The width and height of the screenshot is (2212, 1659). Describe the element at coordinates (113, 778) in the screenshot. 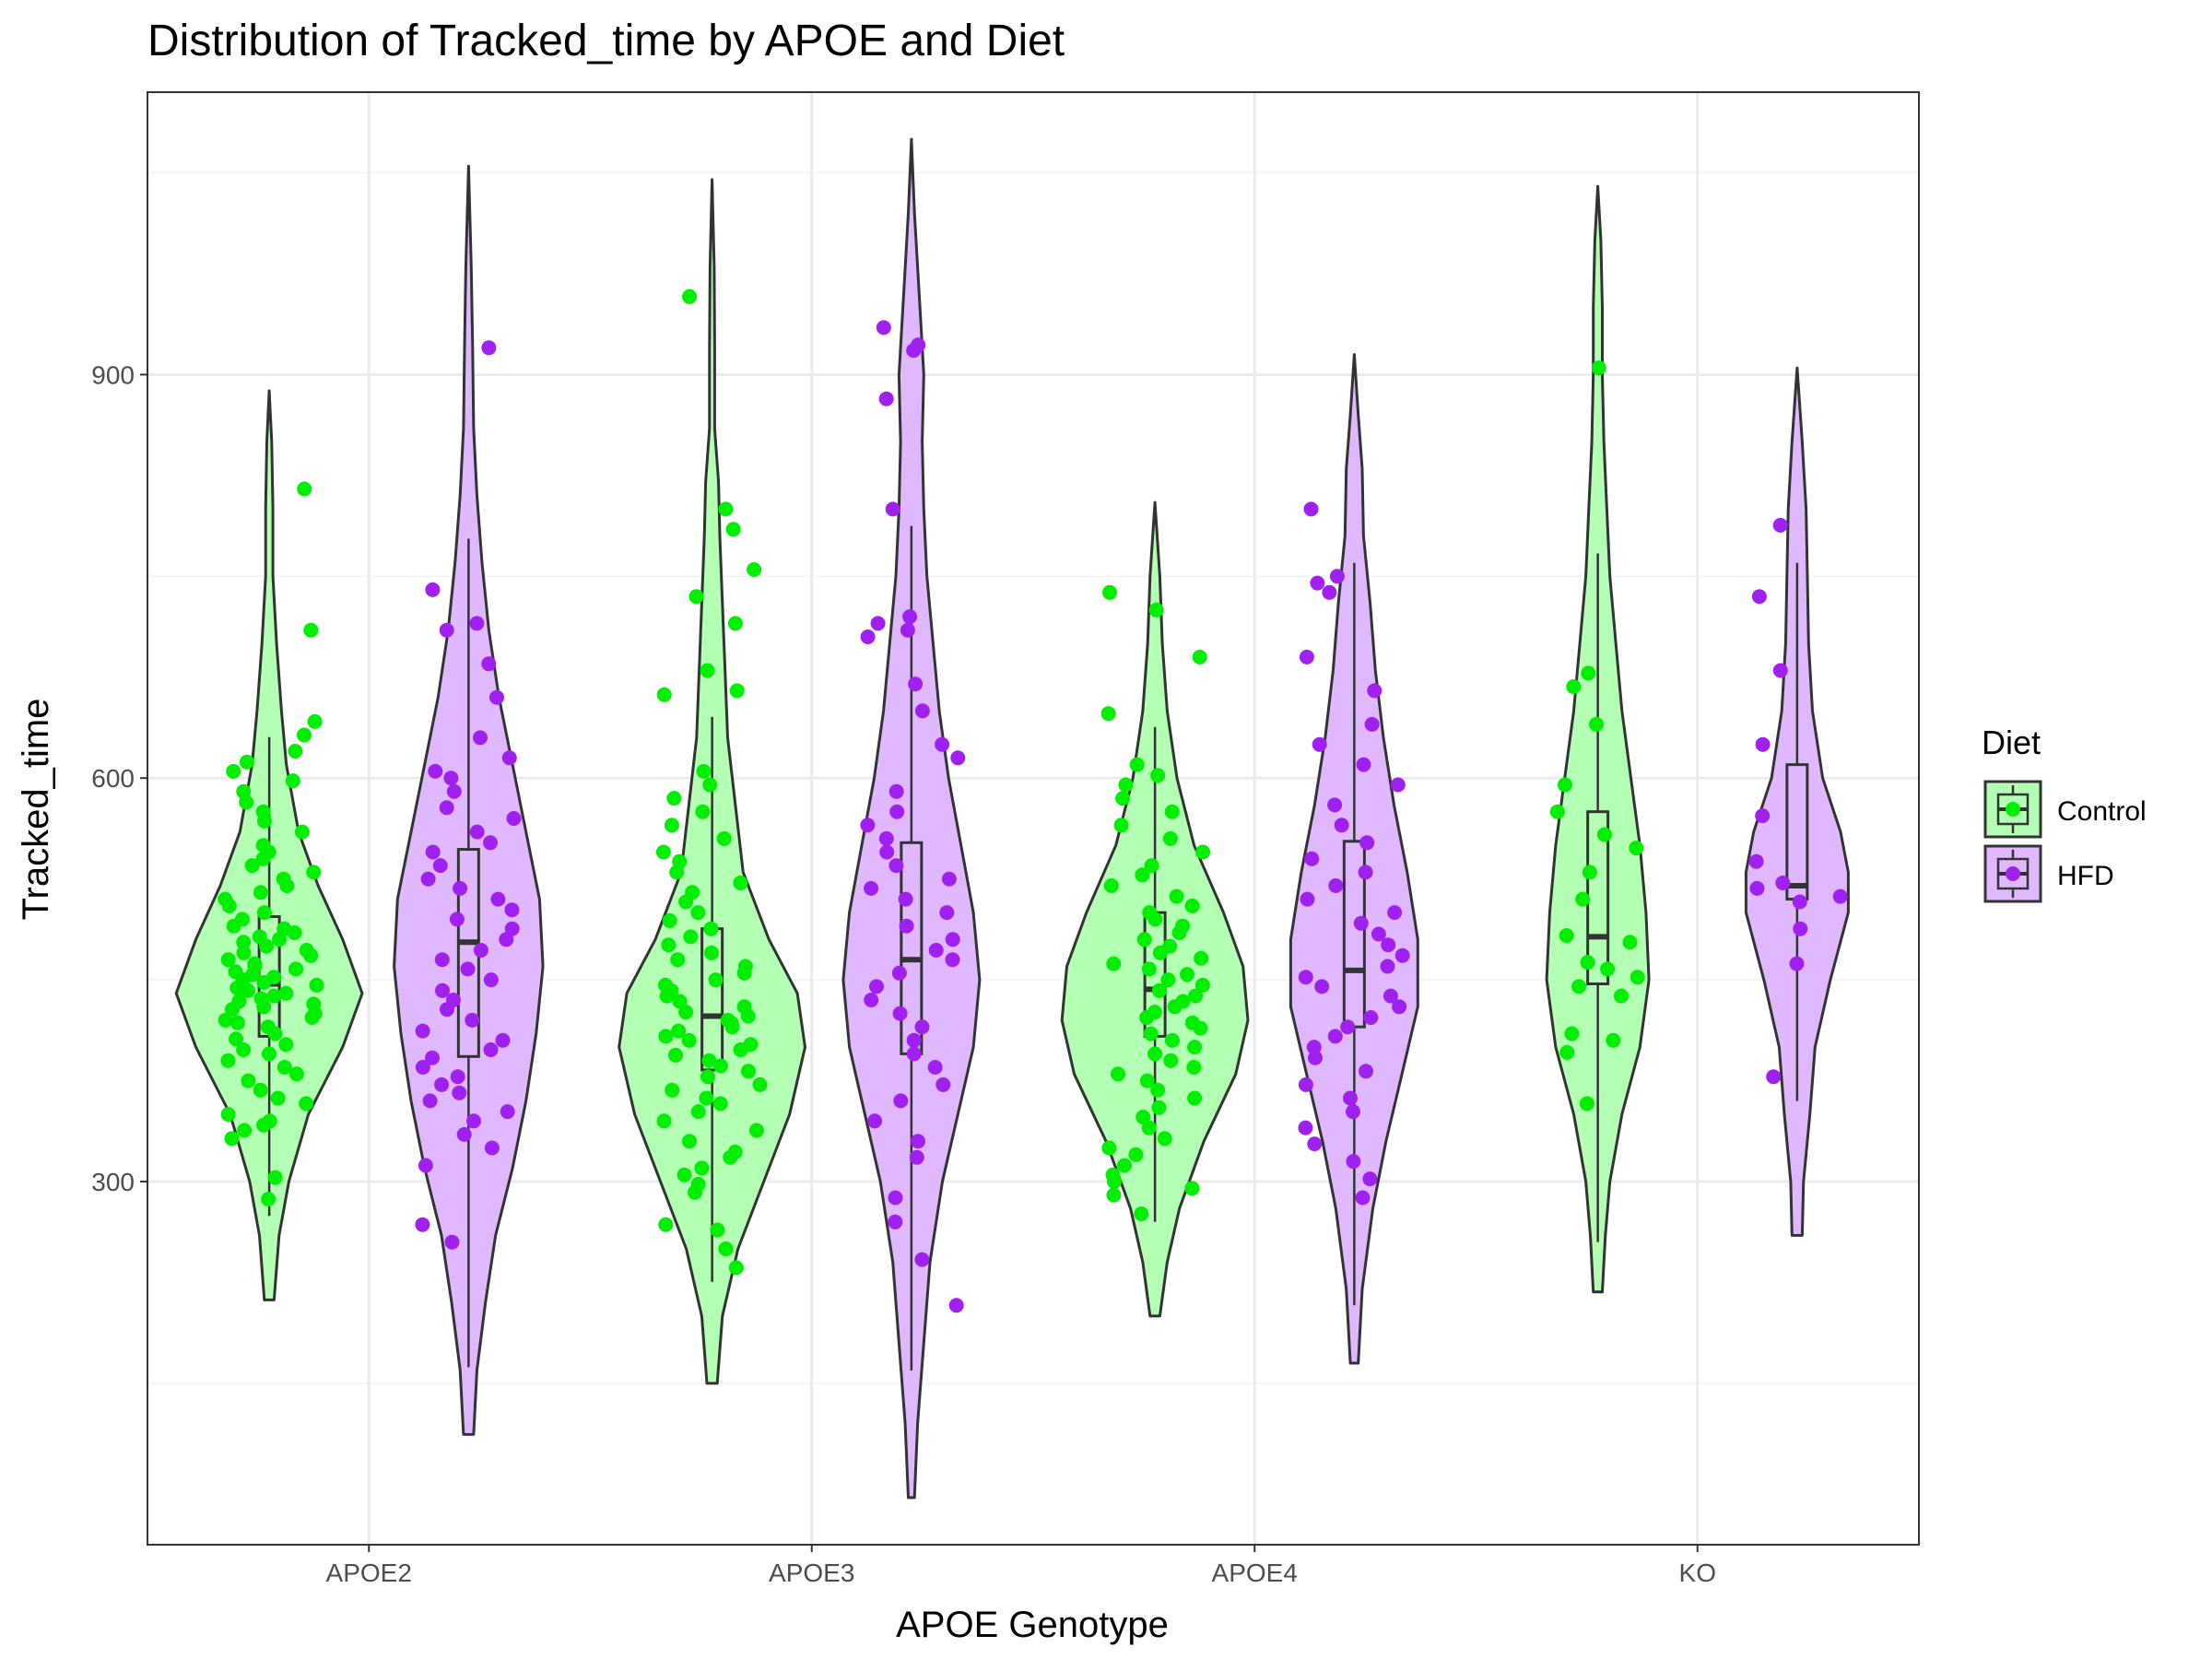

I see `y-tick-label: 600` at that location.